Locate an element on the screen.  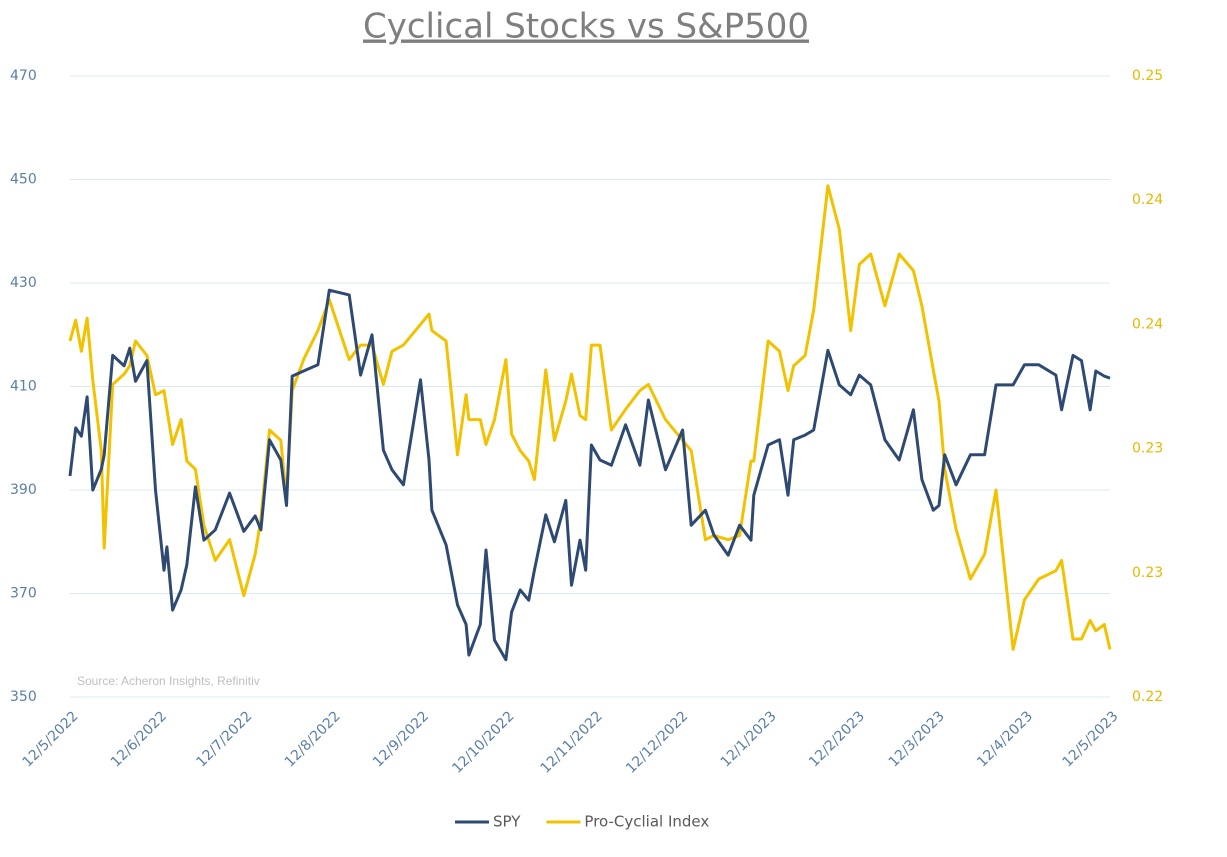
x-tick-label: 12/5/2022 is located at coordinates (51, 739).